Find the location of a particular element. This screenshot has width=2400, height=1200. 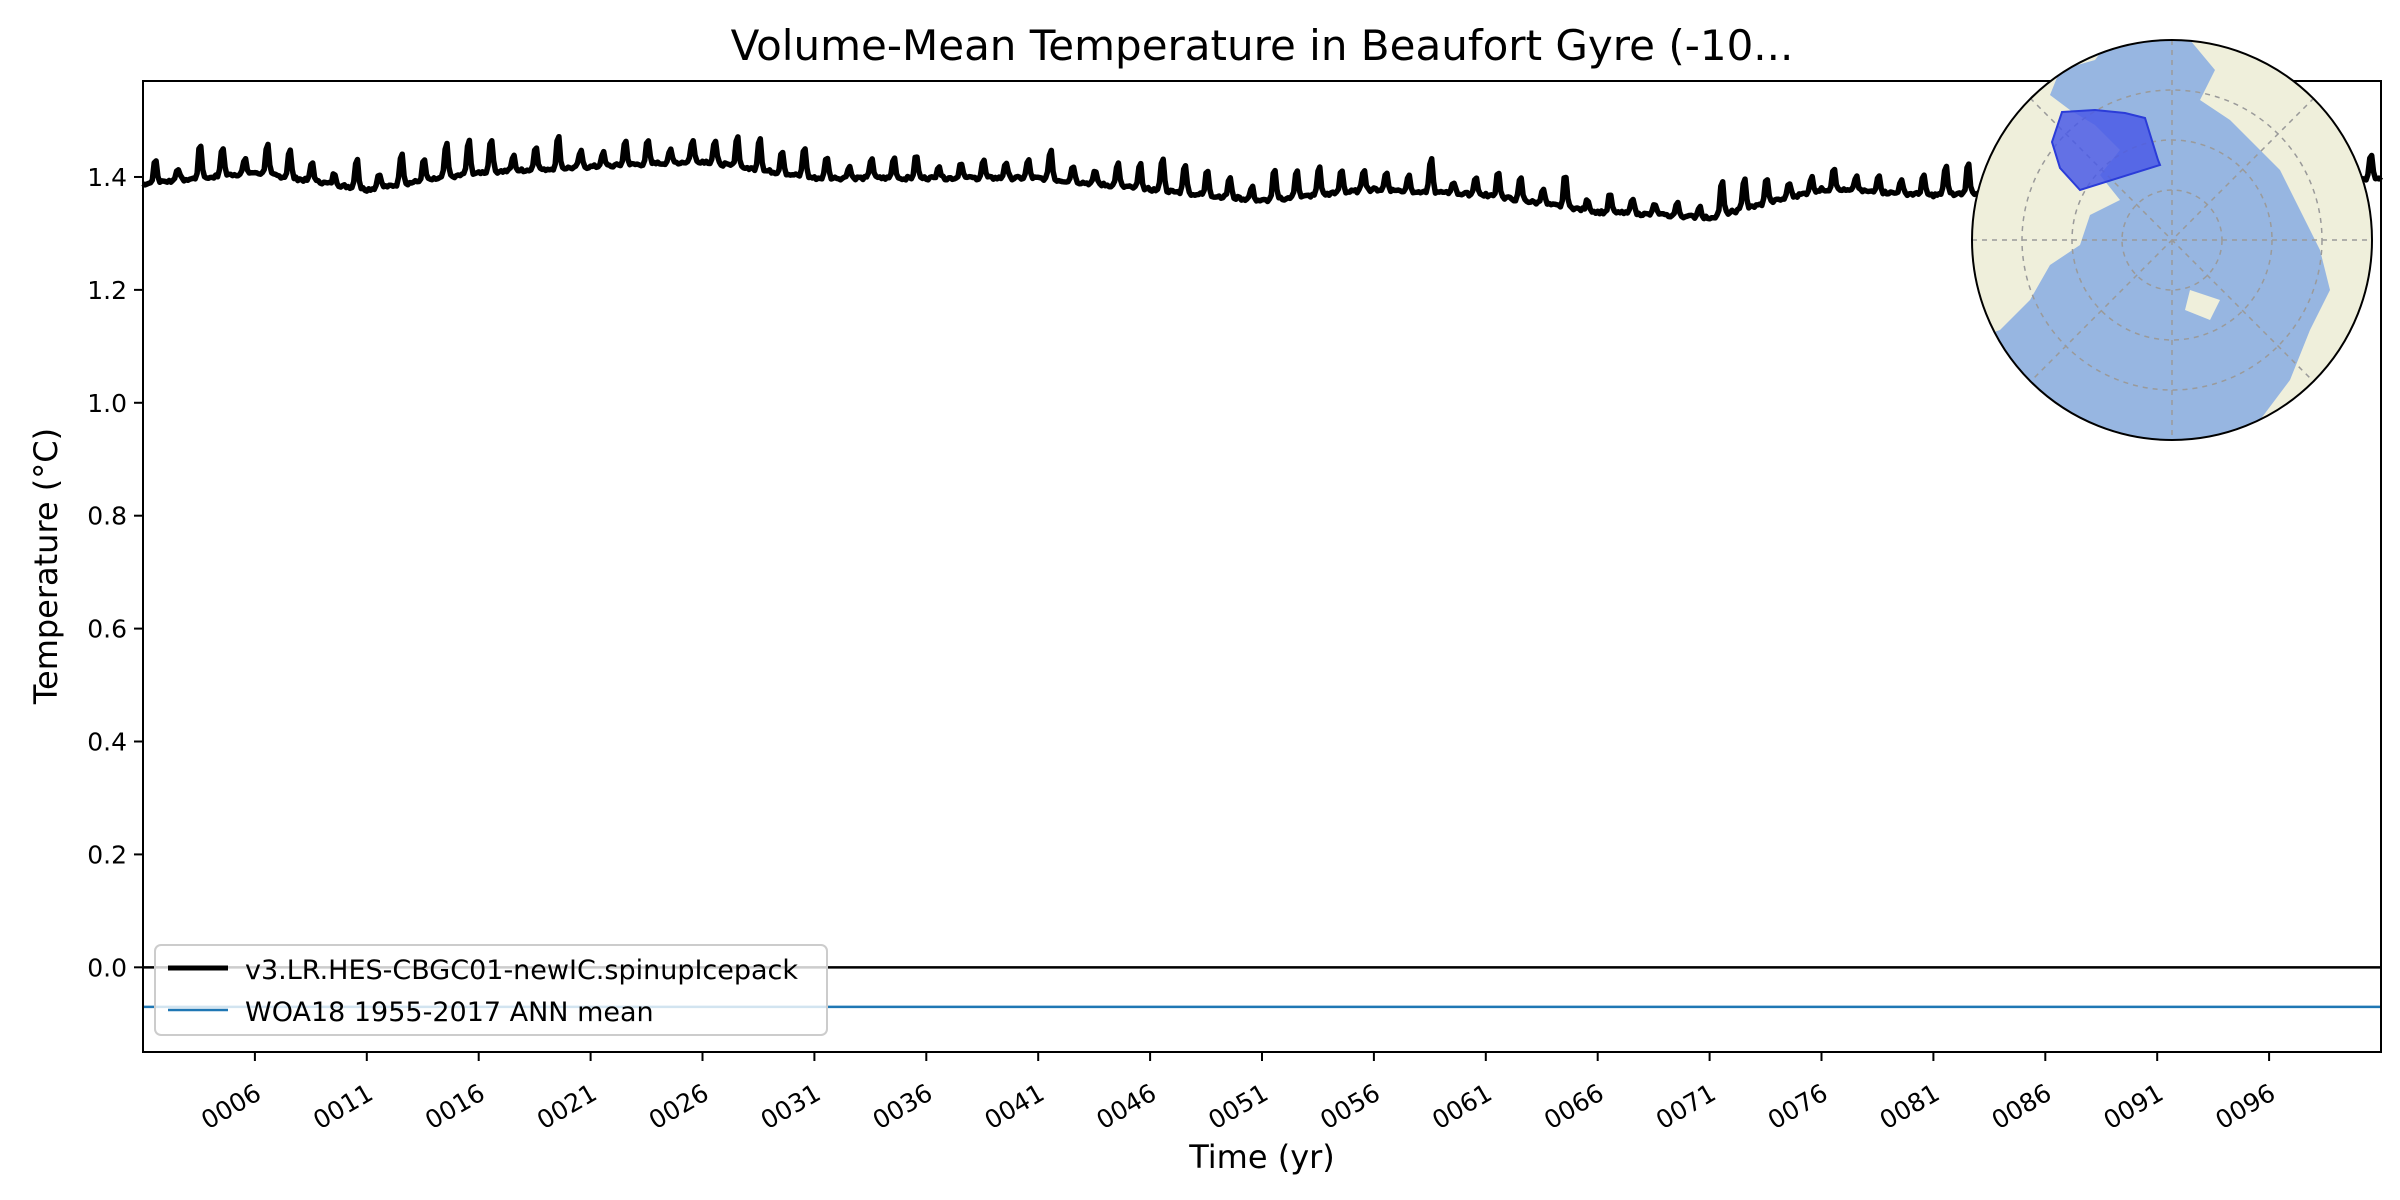

x-tick-label: 0096 is located at coordinates (2245, 1106).